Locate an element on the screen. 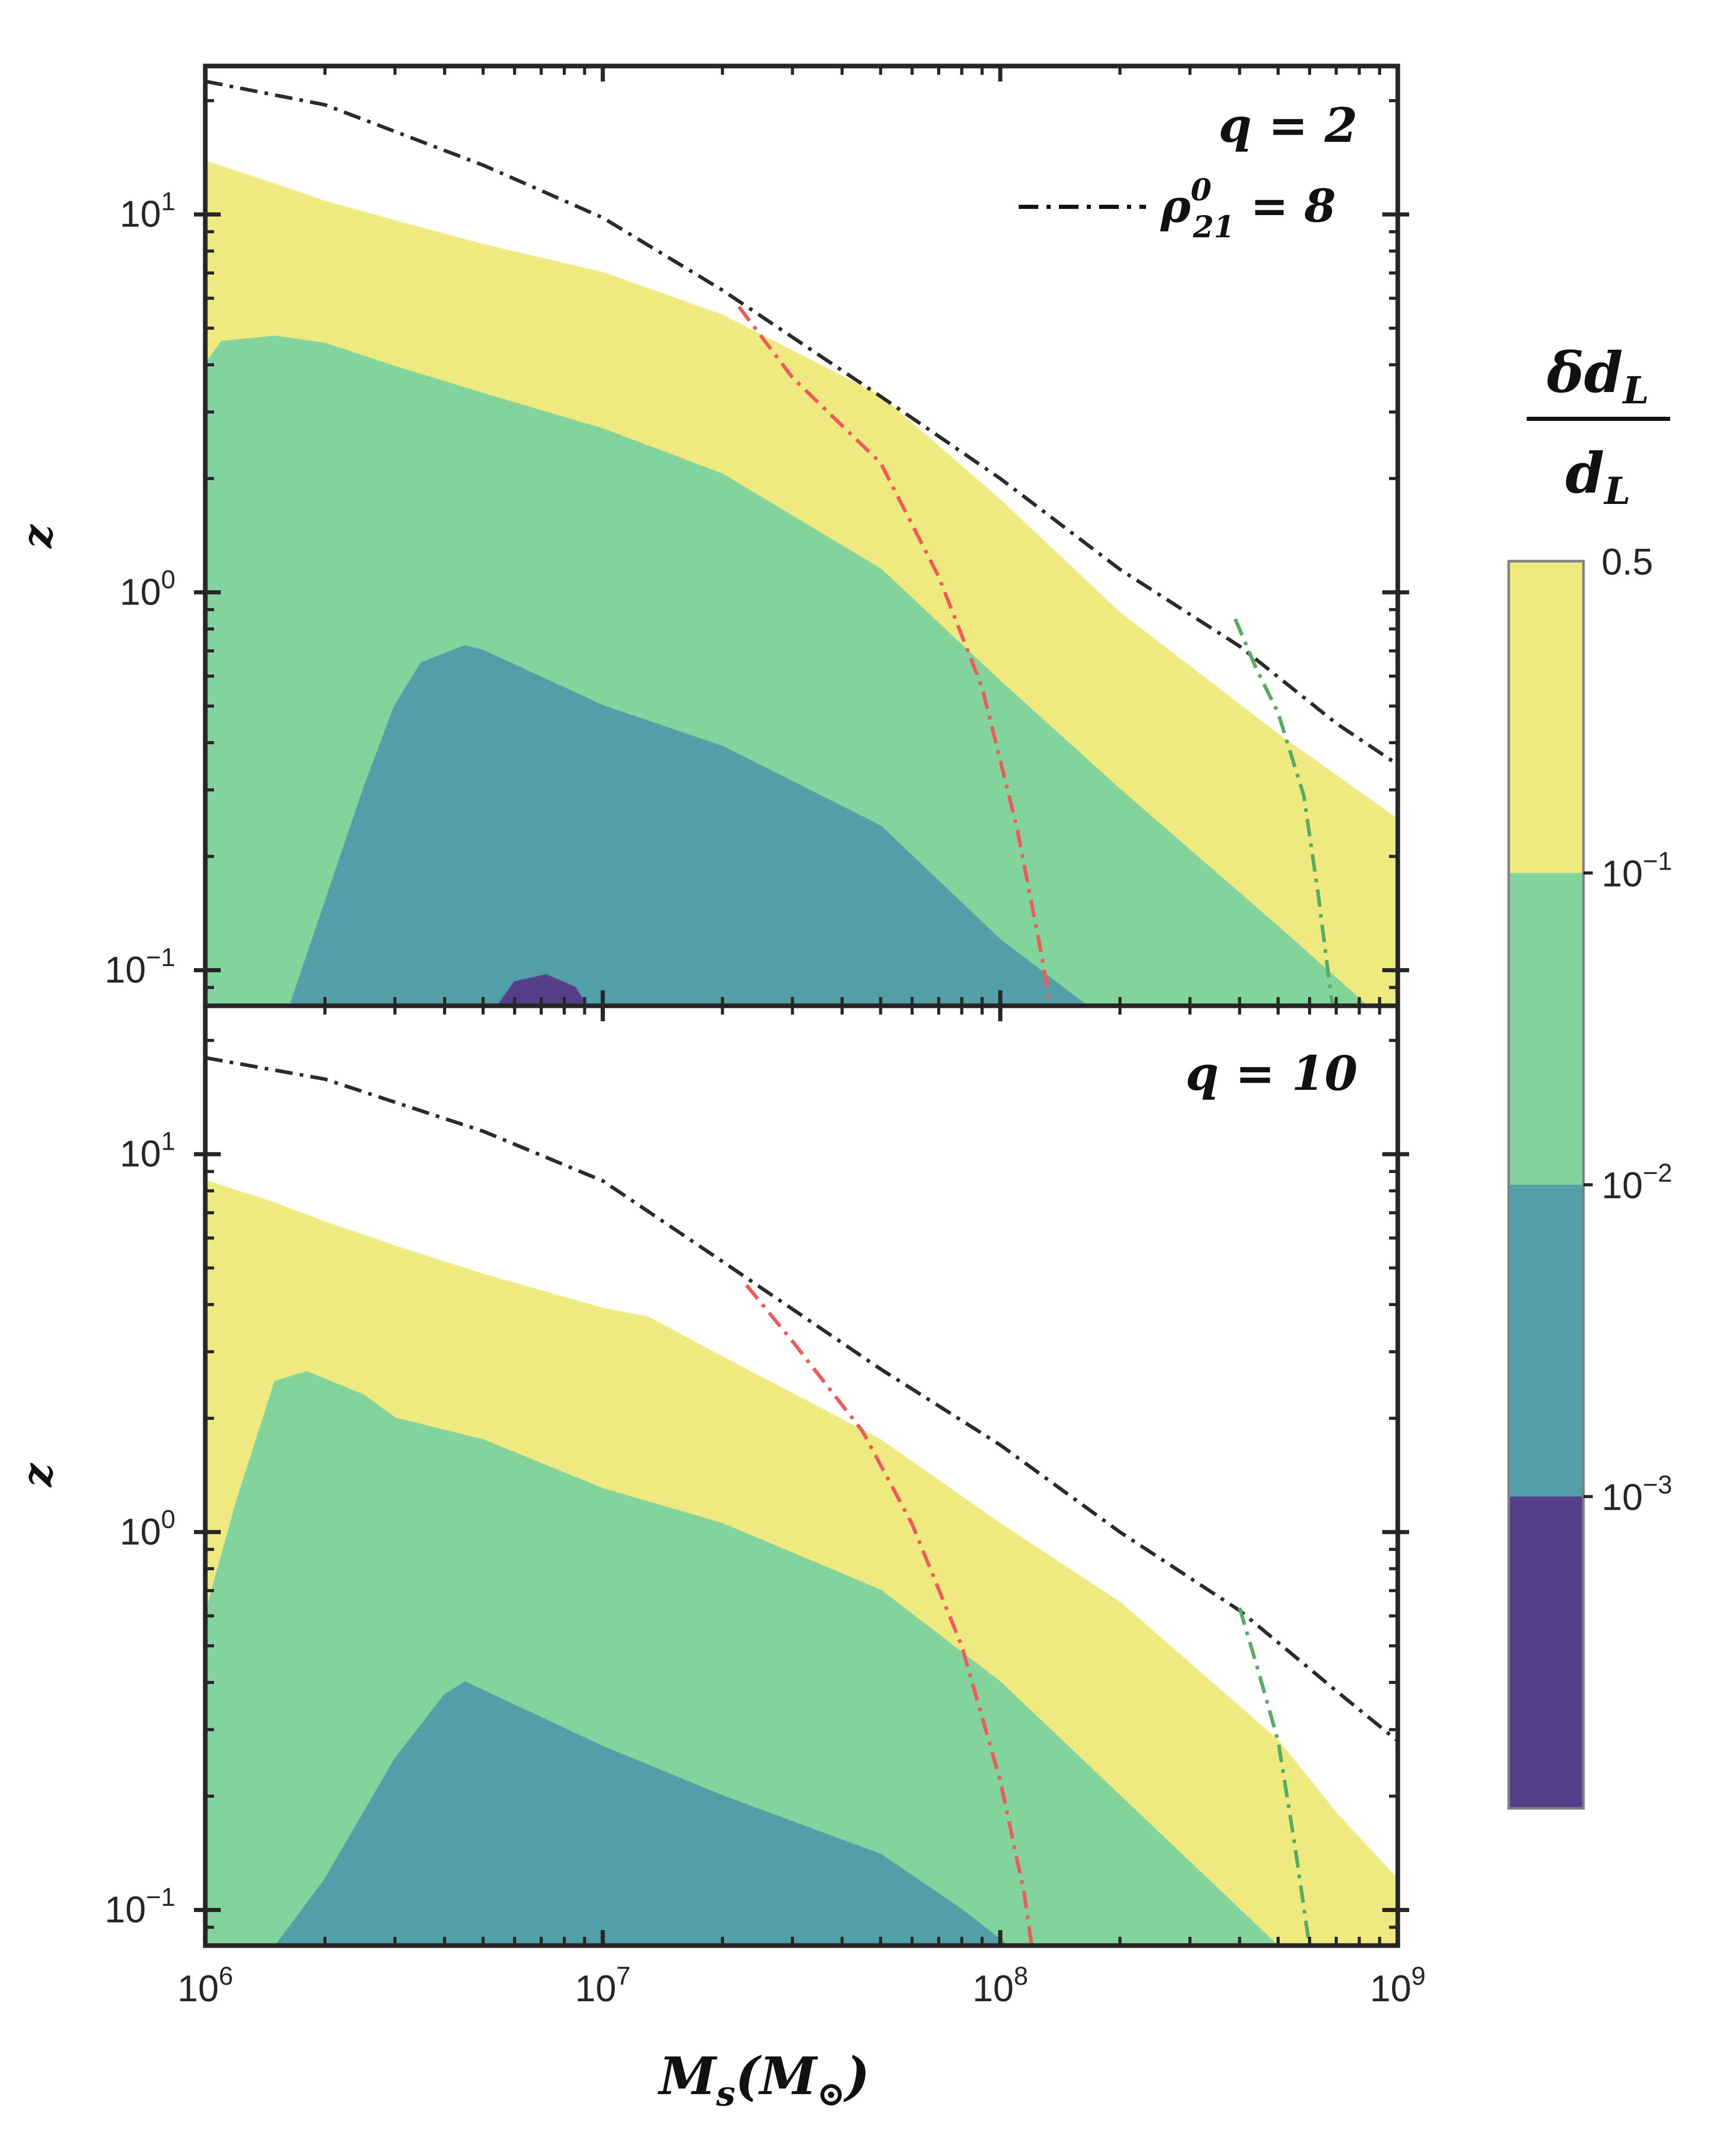 This screenshot has width=1715, height=2156. colorbar: 0.5 10⁻¹ 10⁻² 10⁻³ δdL dL is located at coordinates (1589, 1075).